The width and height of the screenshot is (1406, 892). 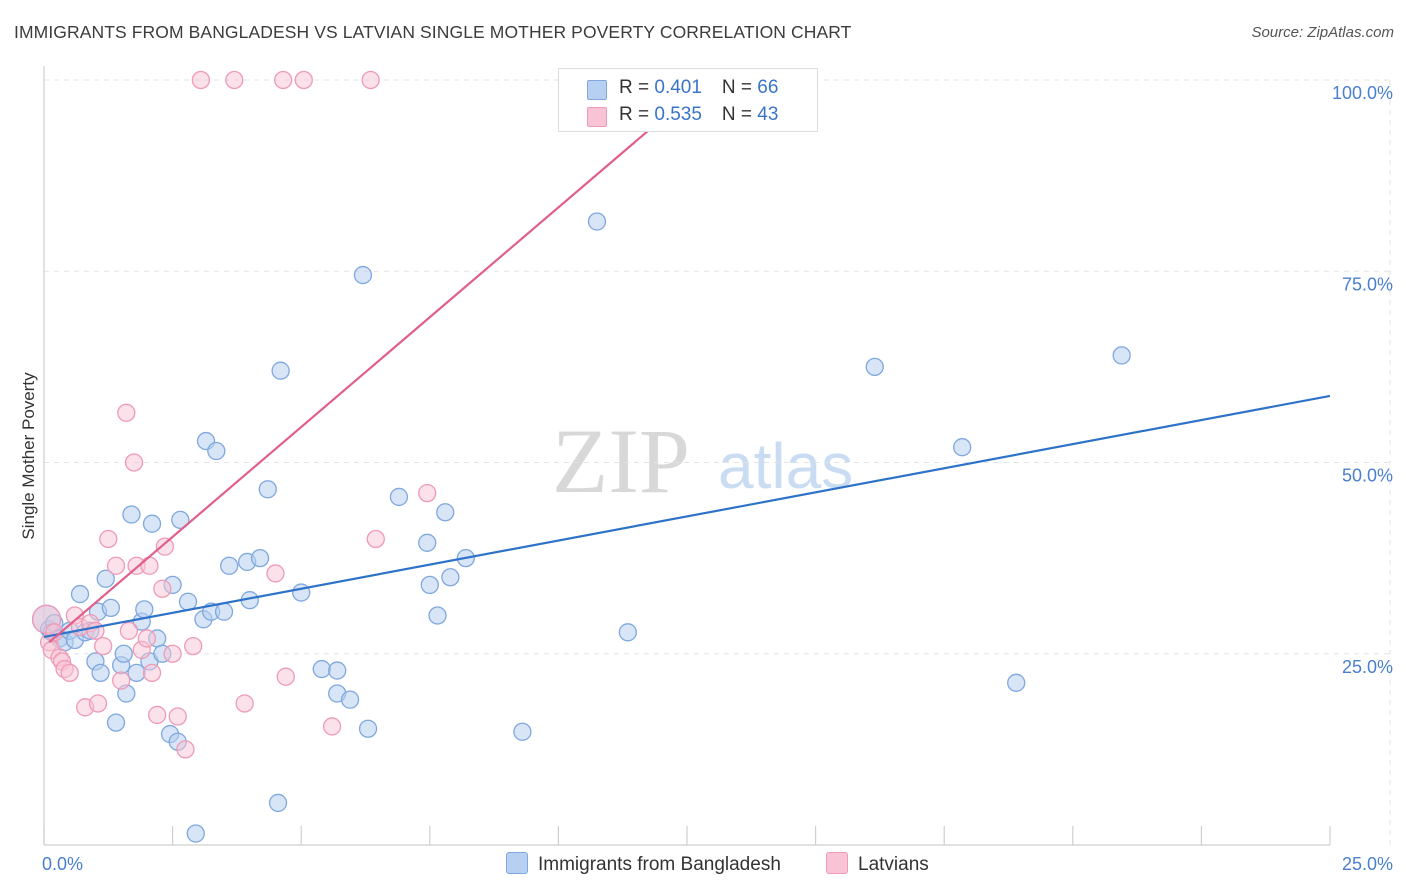 I want to click on legend-swatch-blue, so click(x=597, y=90).